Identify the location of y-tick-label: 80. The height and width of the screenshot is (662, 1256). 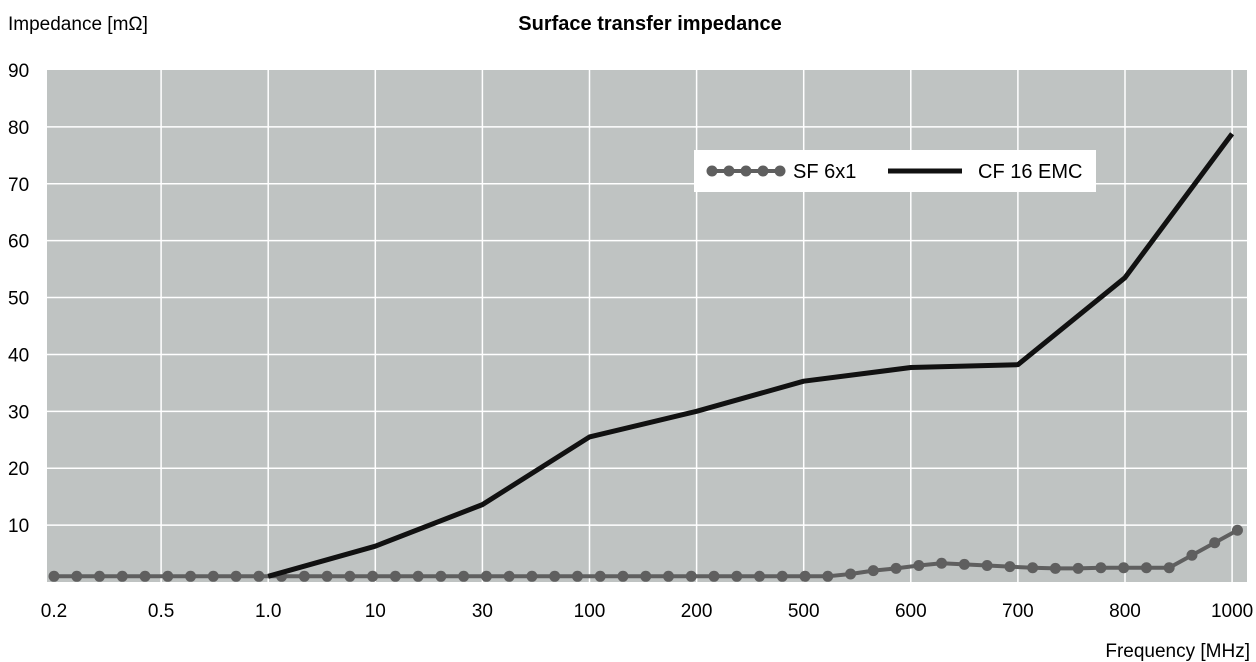
(18, 128).